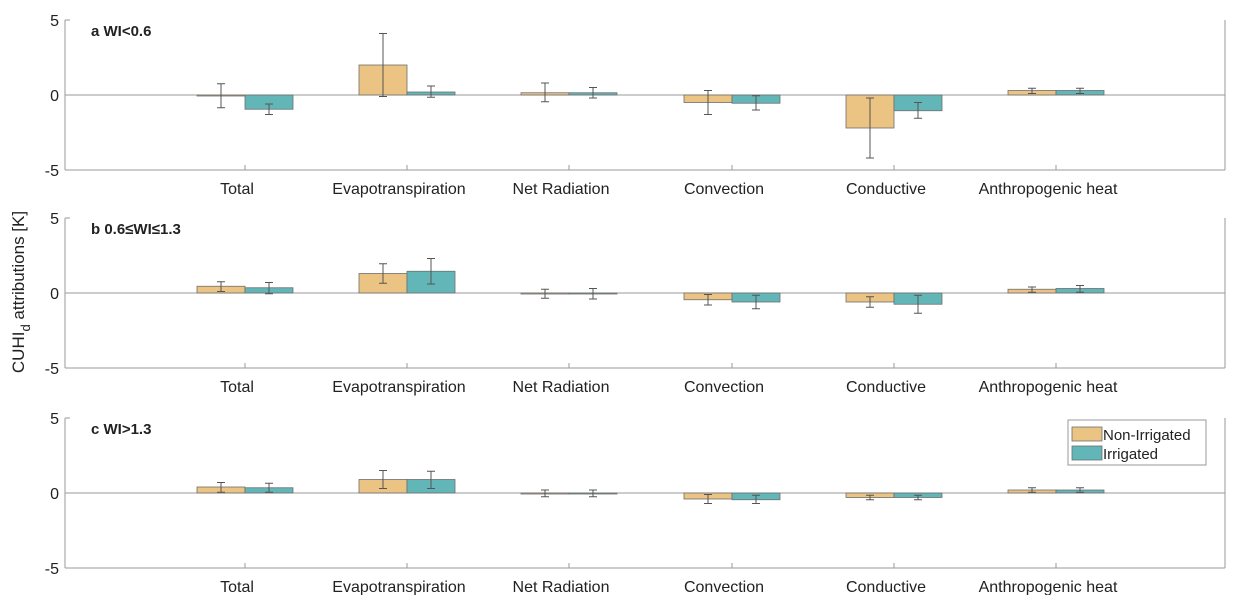 Image resolution: width=1237 pixels, height=600 pixels. I want to click on y-axis-label: CUHId attributions [K], so click(21, 292).